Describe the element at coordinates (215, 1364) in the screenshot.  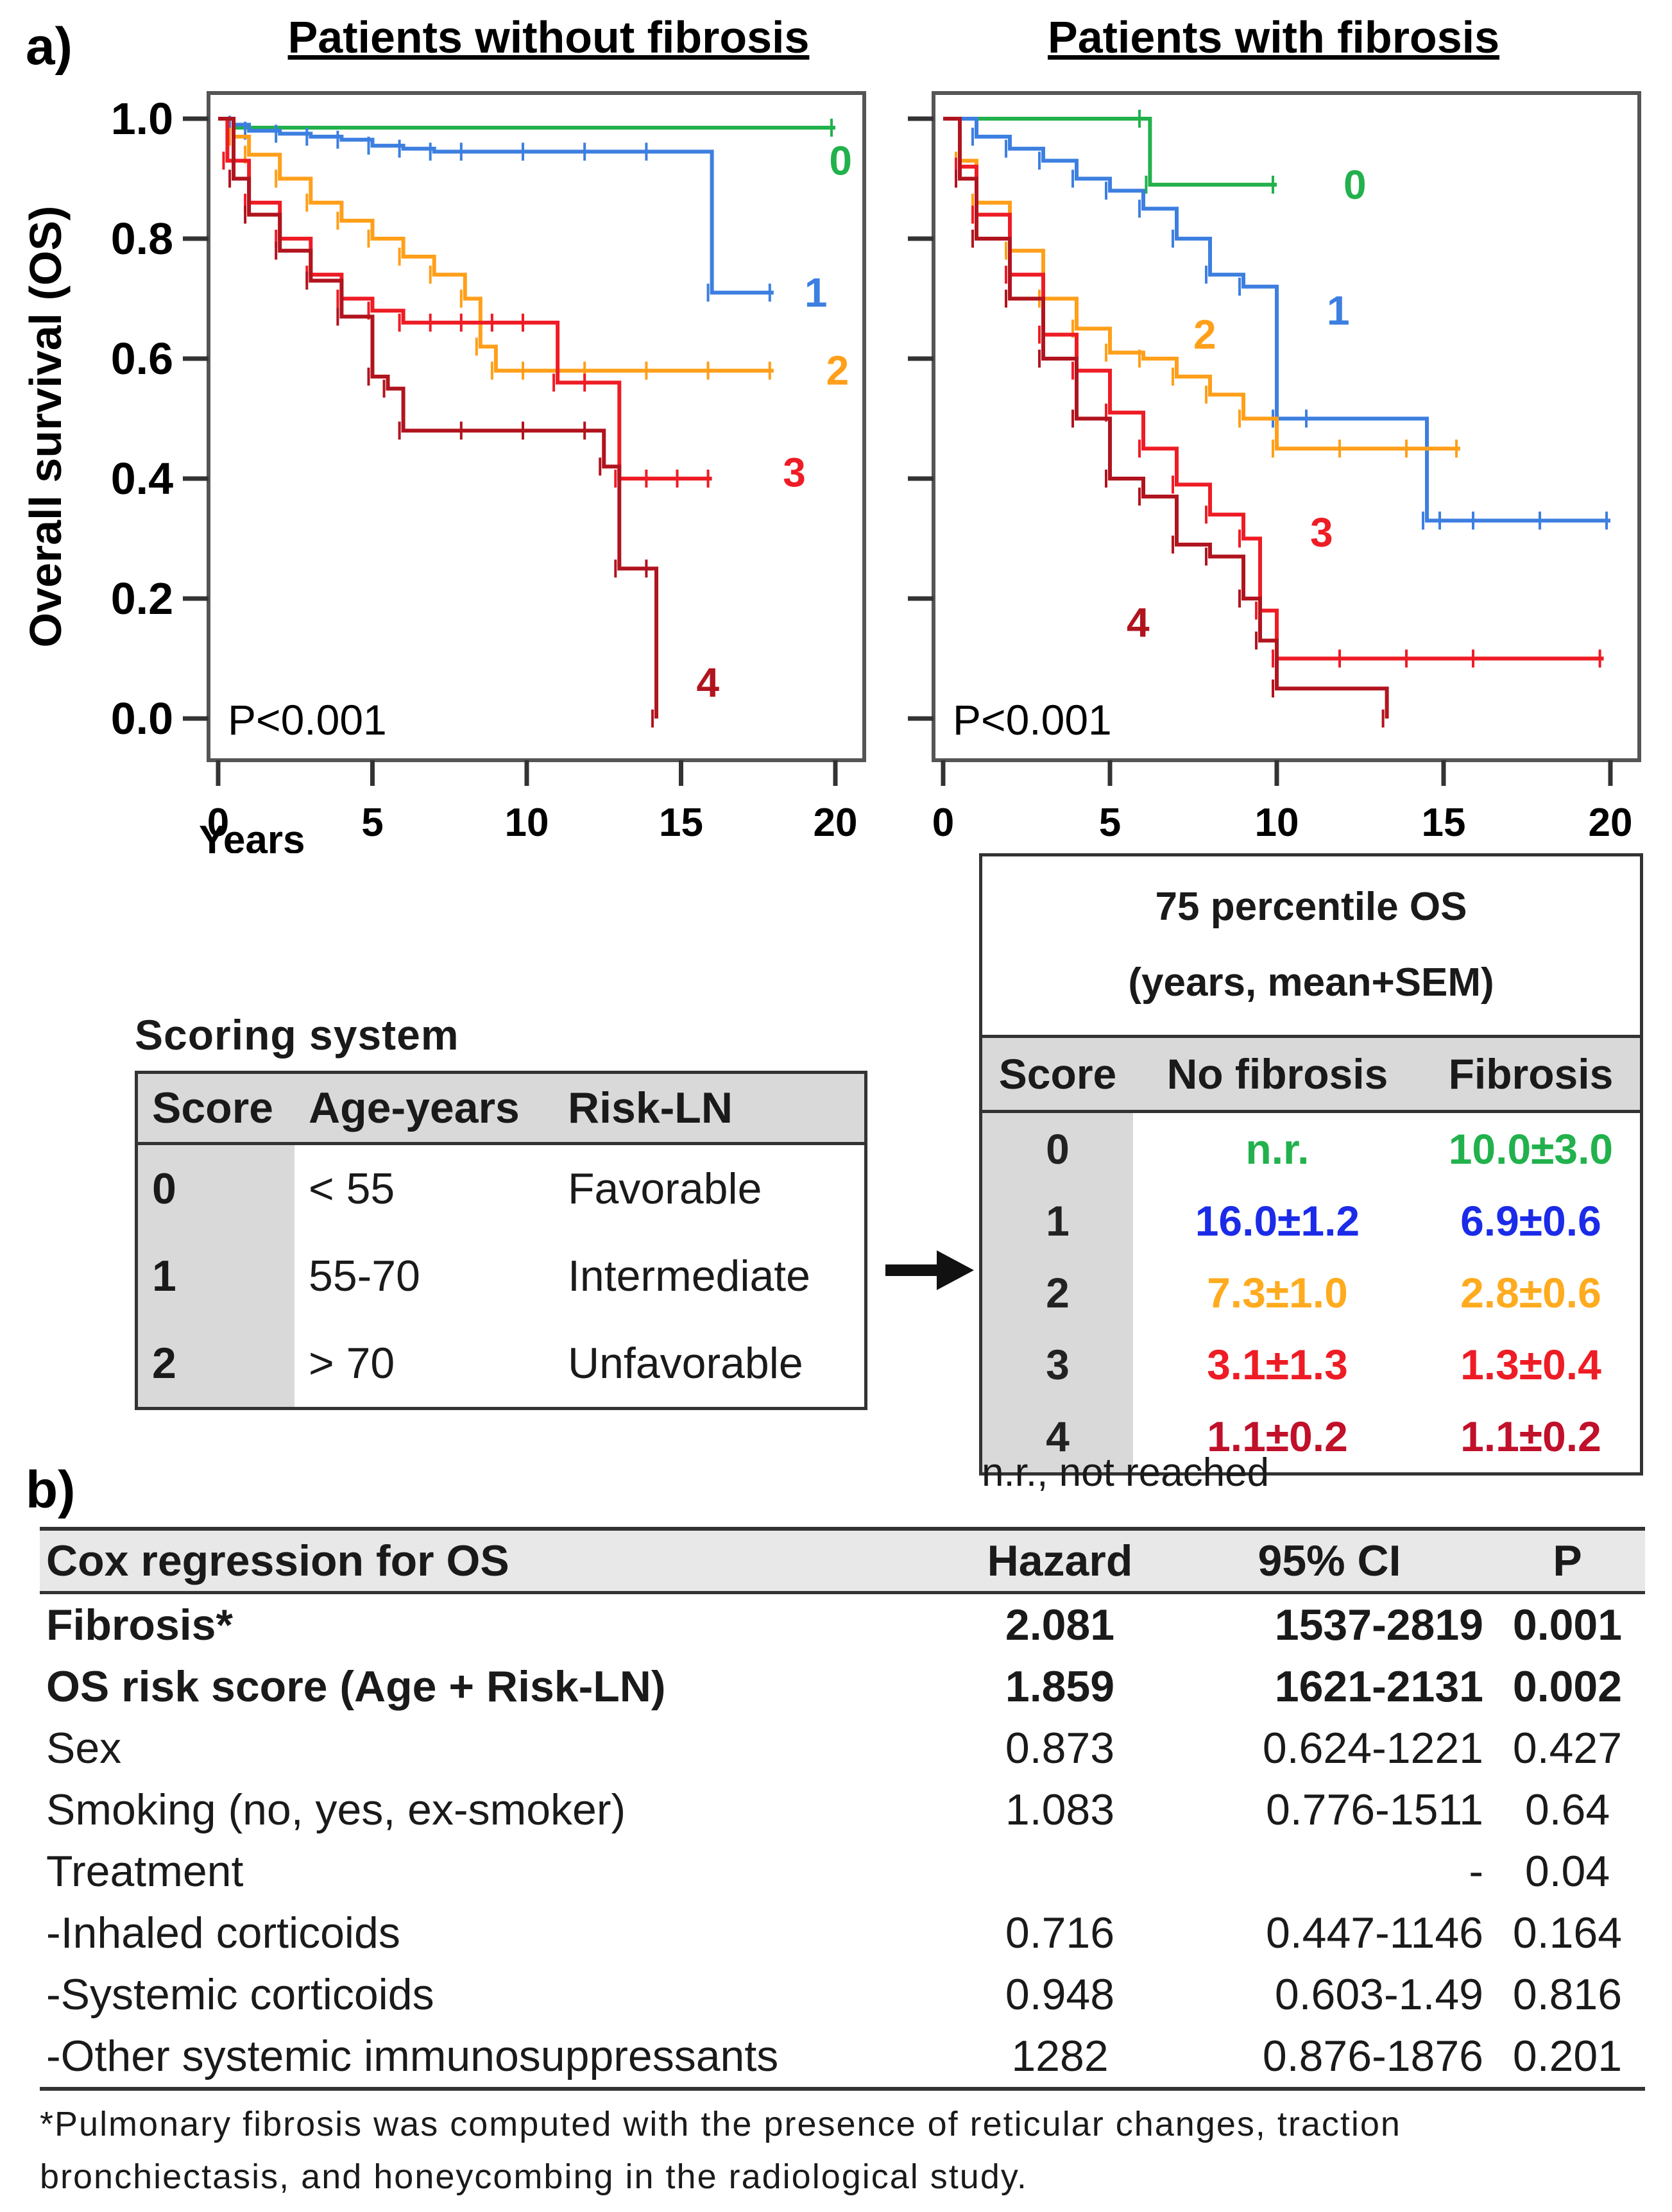
I see `score-cell: 2` at that location.